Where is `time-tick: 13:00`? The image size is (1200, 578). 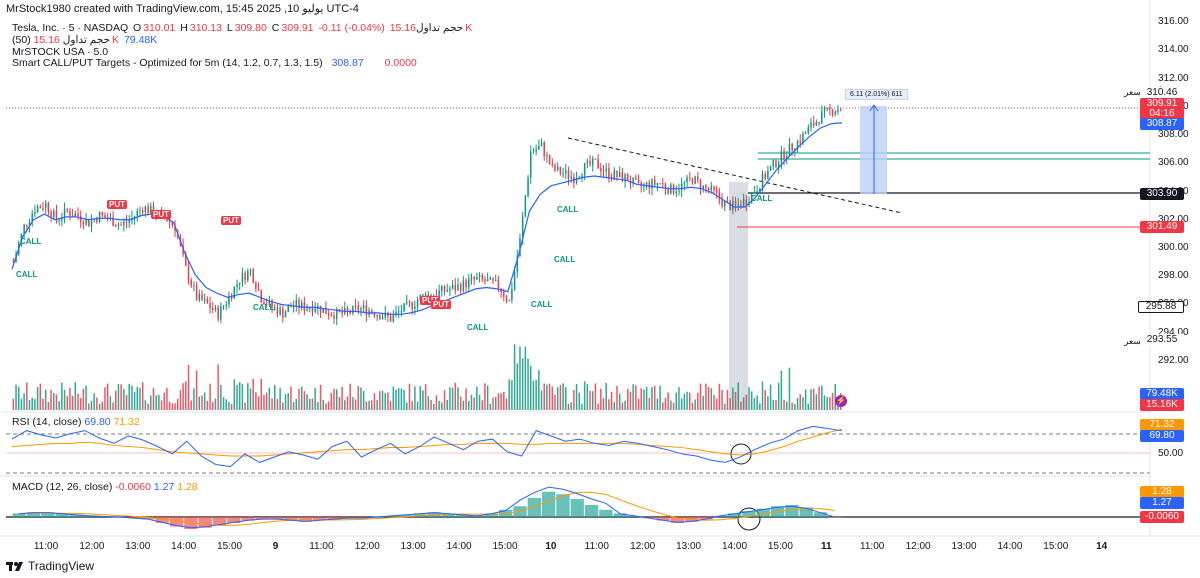
time-tick: 13:00 is located at coordinates (689, 546).